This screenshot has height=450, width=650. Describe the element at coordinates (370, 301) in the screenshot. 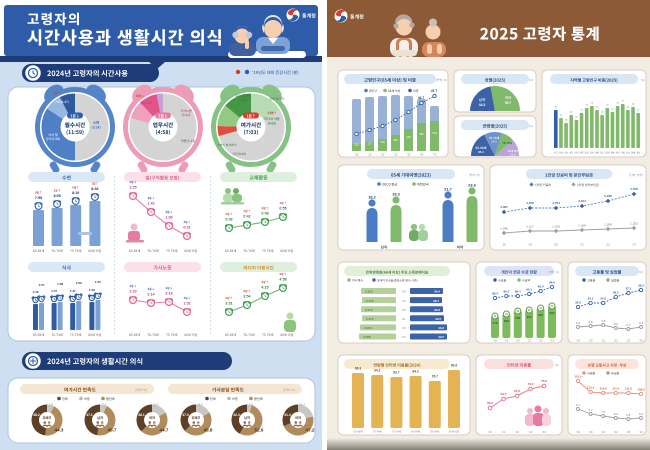

I see `svg-text: 0.376` at that location.